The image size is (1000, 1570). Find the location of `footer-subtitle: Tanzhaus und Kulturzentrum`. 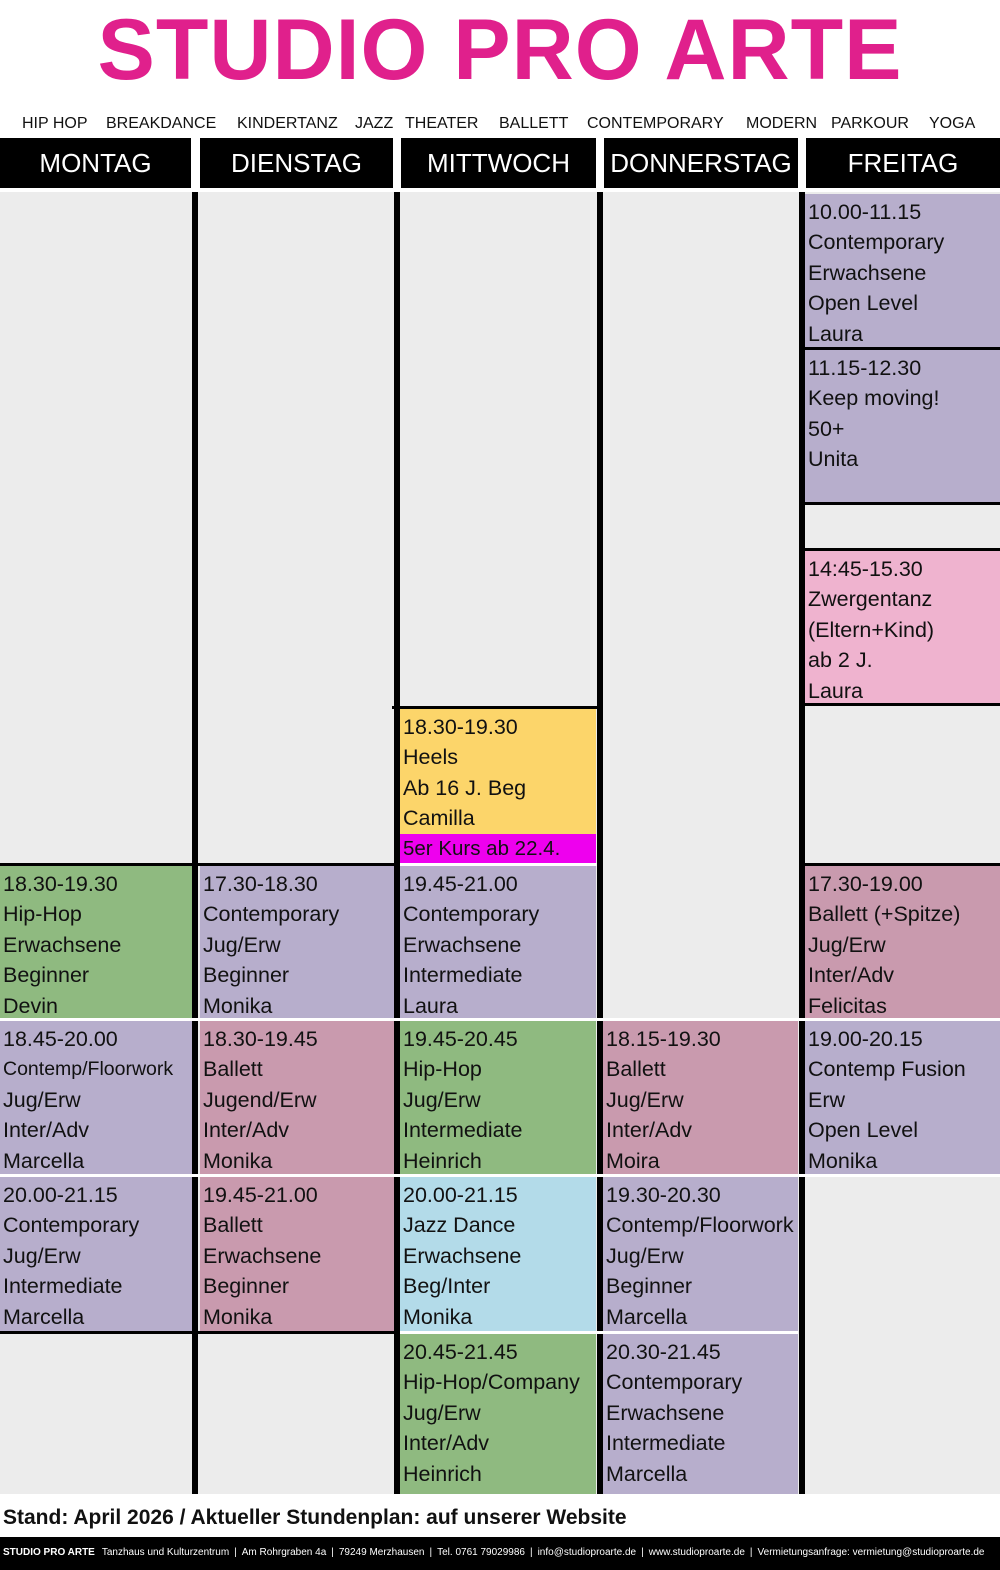

footer-subtitle: Tanzhaus und Kulturzentrum is located at coordinates (165, 1552).